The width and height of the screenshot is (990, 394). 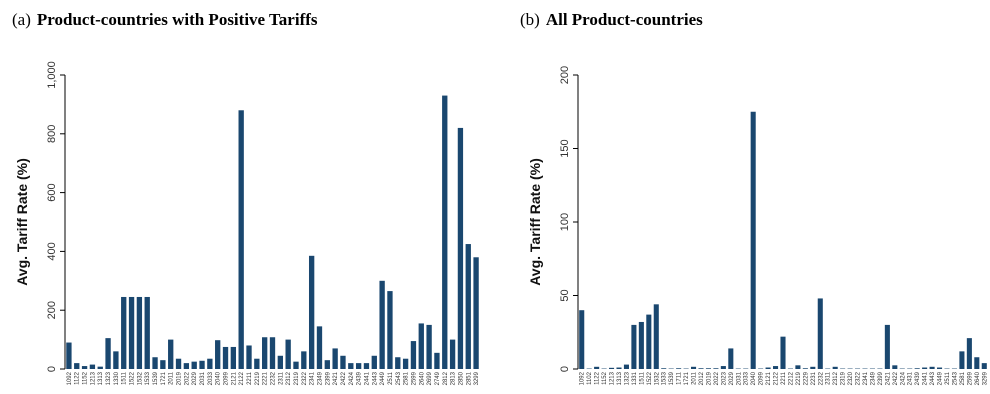 What do you see at coordinates (933, 378) in the screenshot?
I see `x-tick-label: 2443` at bounding box center [933, 378].